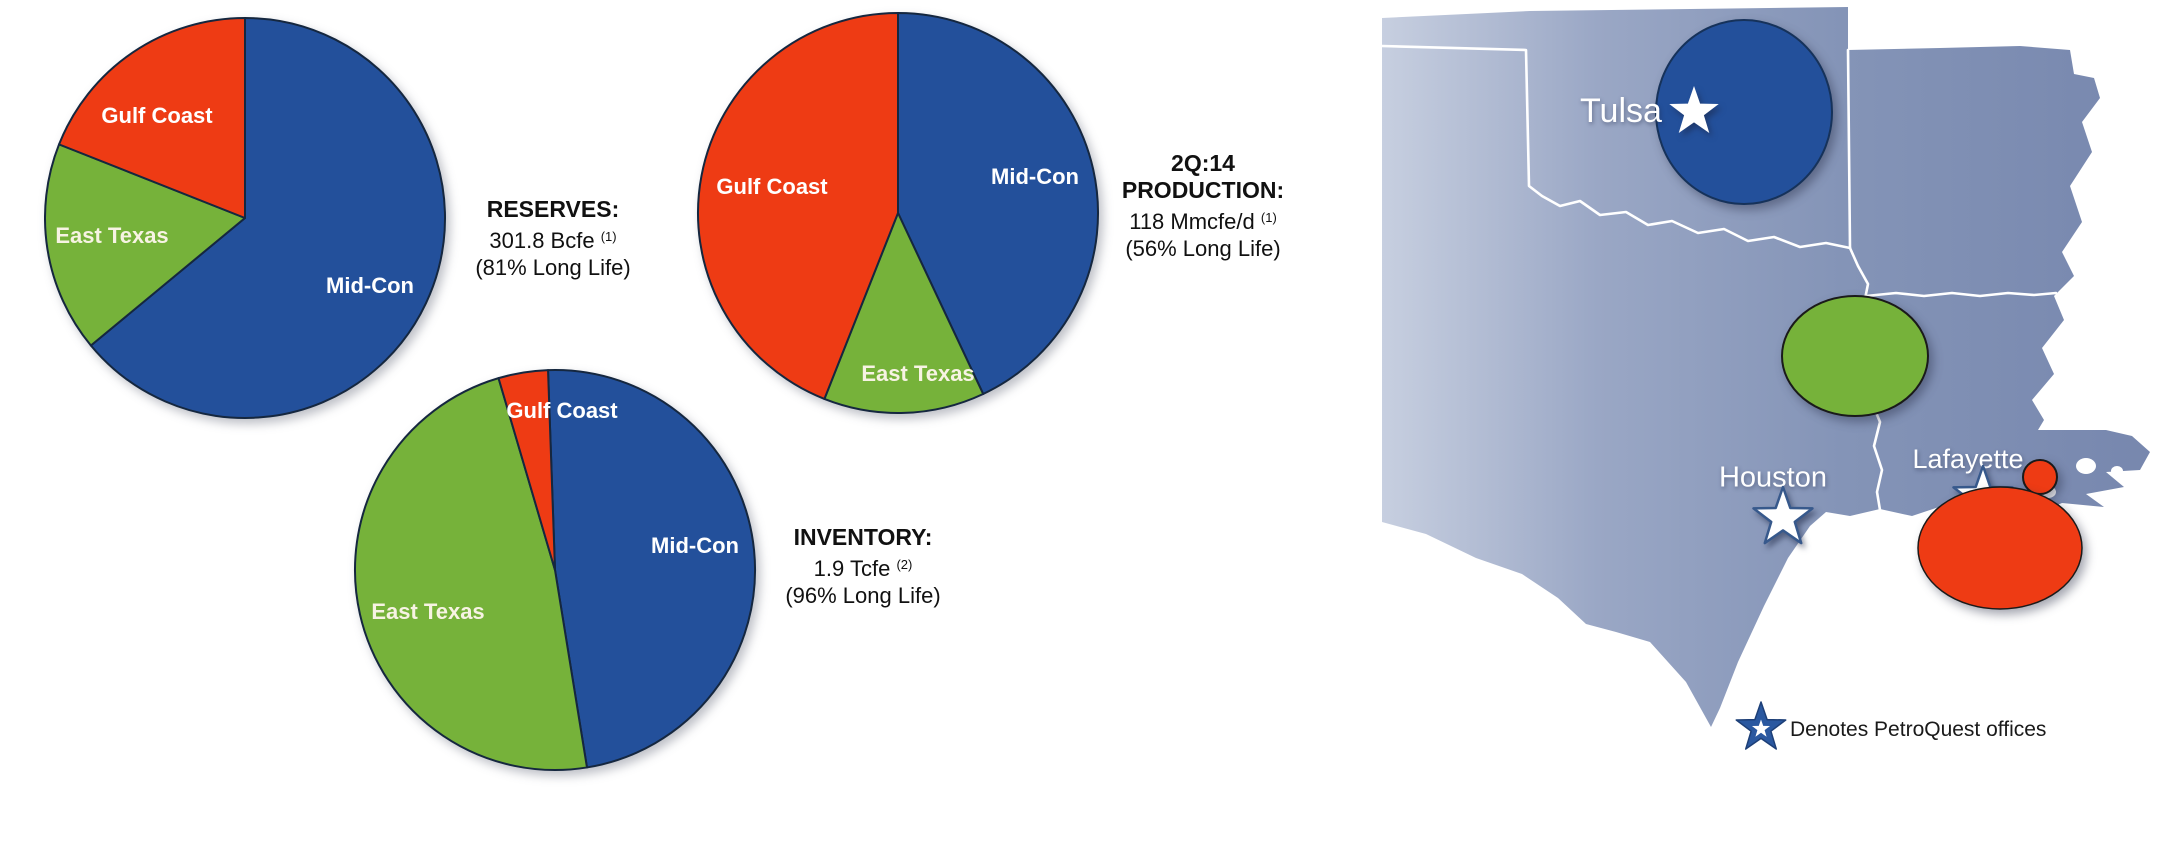 Image resolution: width=2166 pixels, height=847 pixels. What do you see at coordinates (1268, 217) in the screenshot?
I see `production-footnote: (1)` at bounding box center [1268, 217].